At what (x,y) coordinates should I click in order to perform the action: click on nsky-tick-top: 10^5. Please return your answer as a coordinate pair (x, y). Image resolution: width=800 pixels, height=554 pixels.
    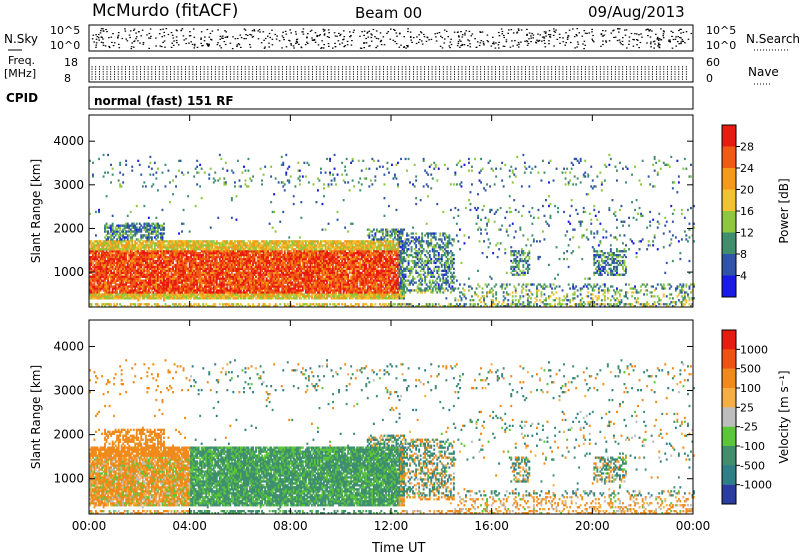
    Looking at the image, I should click on (65, 30).